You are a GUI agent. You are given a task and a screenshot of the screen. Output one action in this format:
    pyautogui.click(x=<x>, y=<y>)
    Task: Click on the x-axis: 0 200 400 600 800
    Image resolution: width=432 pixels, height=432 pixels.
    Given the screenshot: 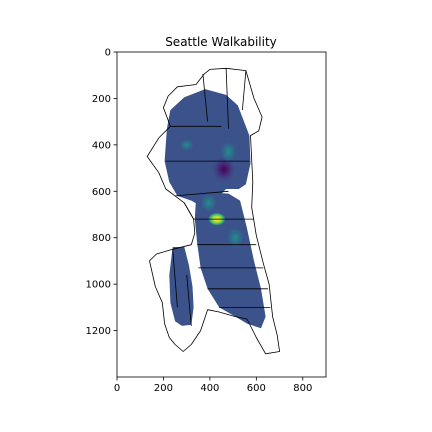 What is the action you would take?
    pyautogui.click(x=213, y=385)
    